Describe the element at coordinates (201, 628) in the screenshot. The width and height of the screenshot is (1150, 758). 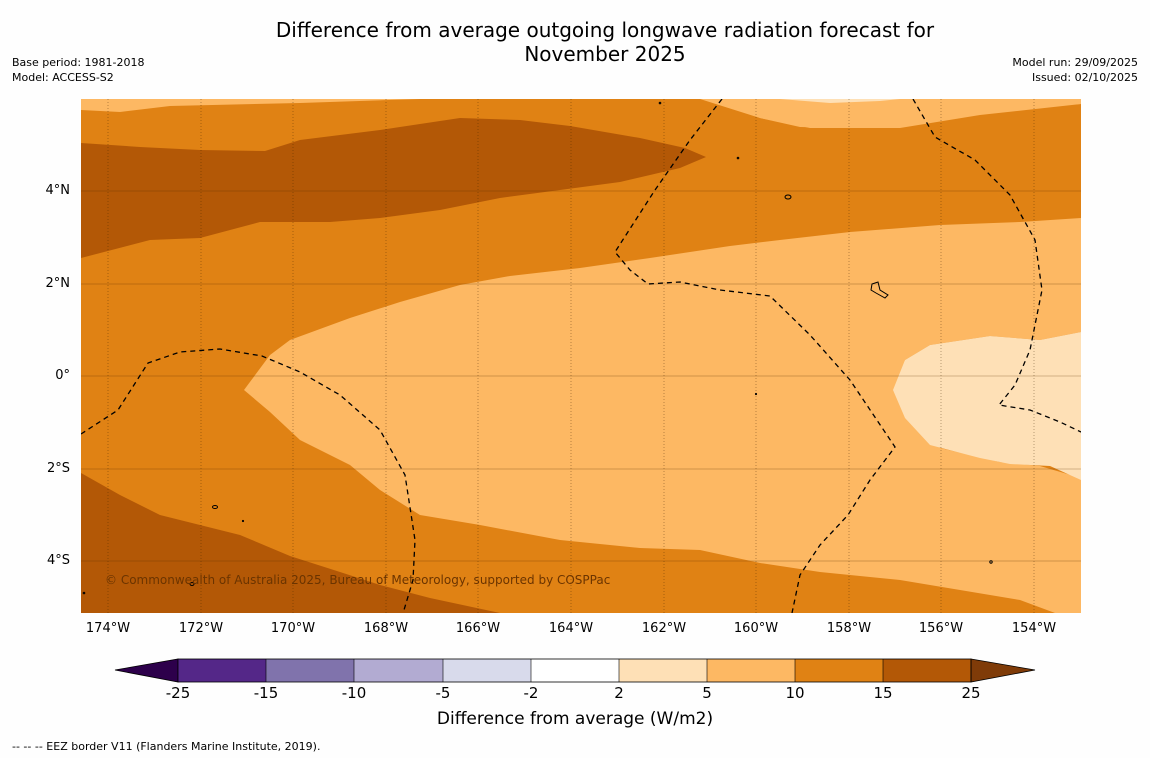
I see `lon-label: 172°W` at that location.